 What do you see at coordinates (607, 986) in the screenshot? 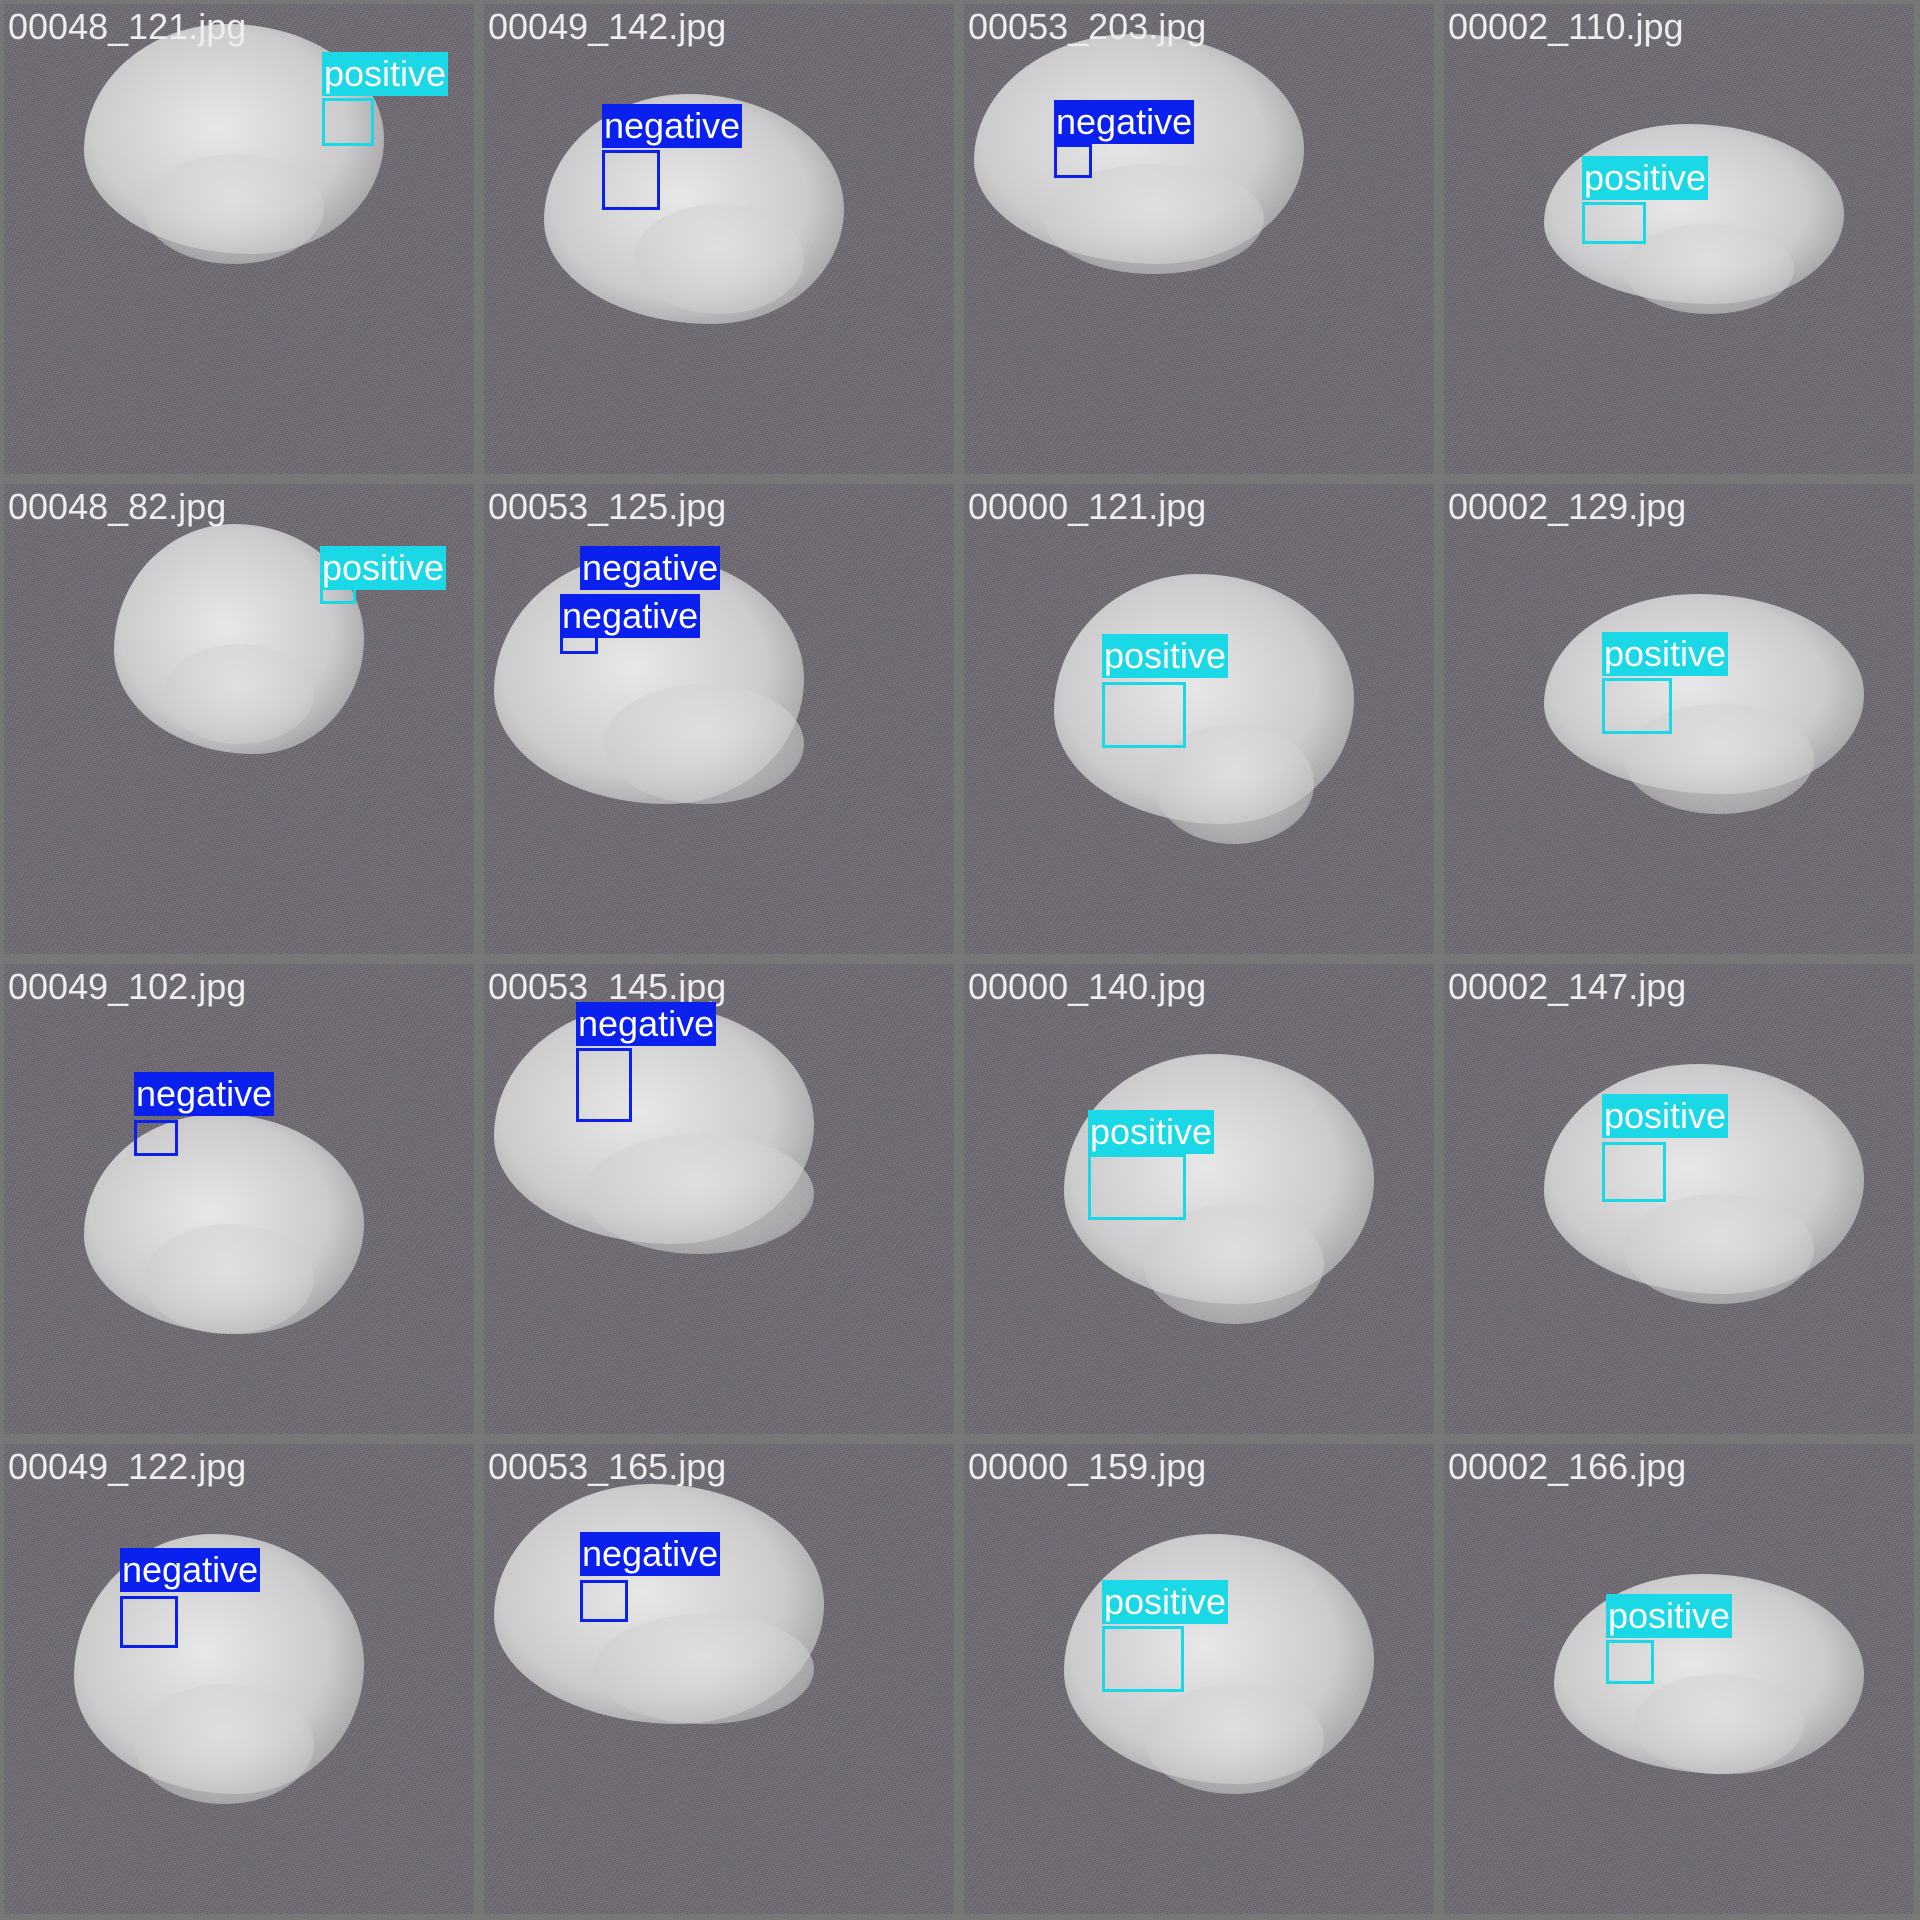
I see `image-filename: 00053_145.jpg` at bounding box center [607, 986].